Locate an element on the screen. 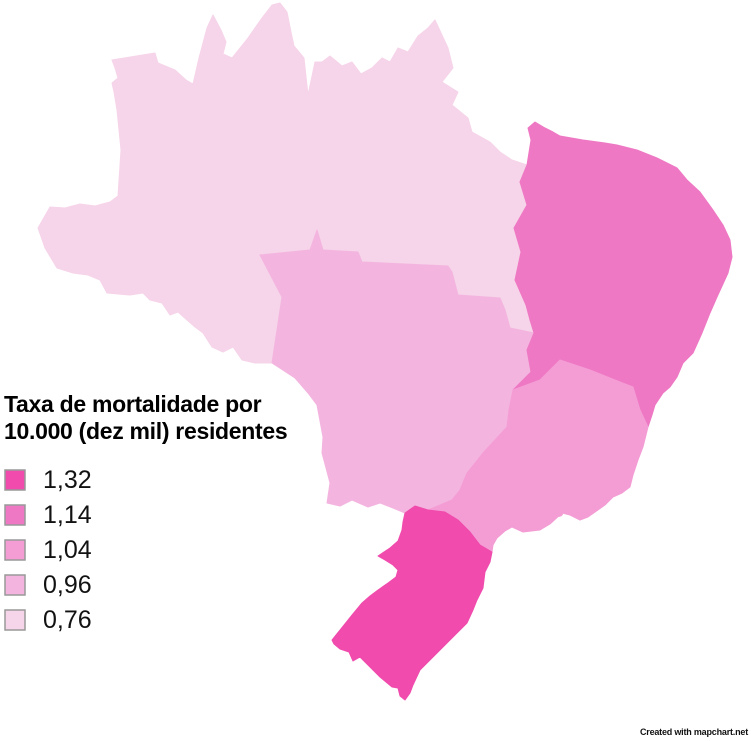 Image resolution: width=751 pixels, height=741 pixels. legend-row: 0,76 is located at coordinates (48, 620).